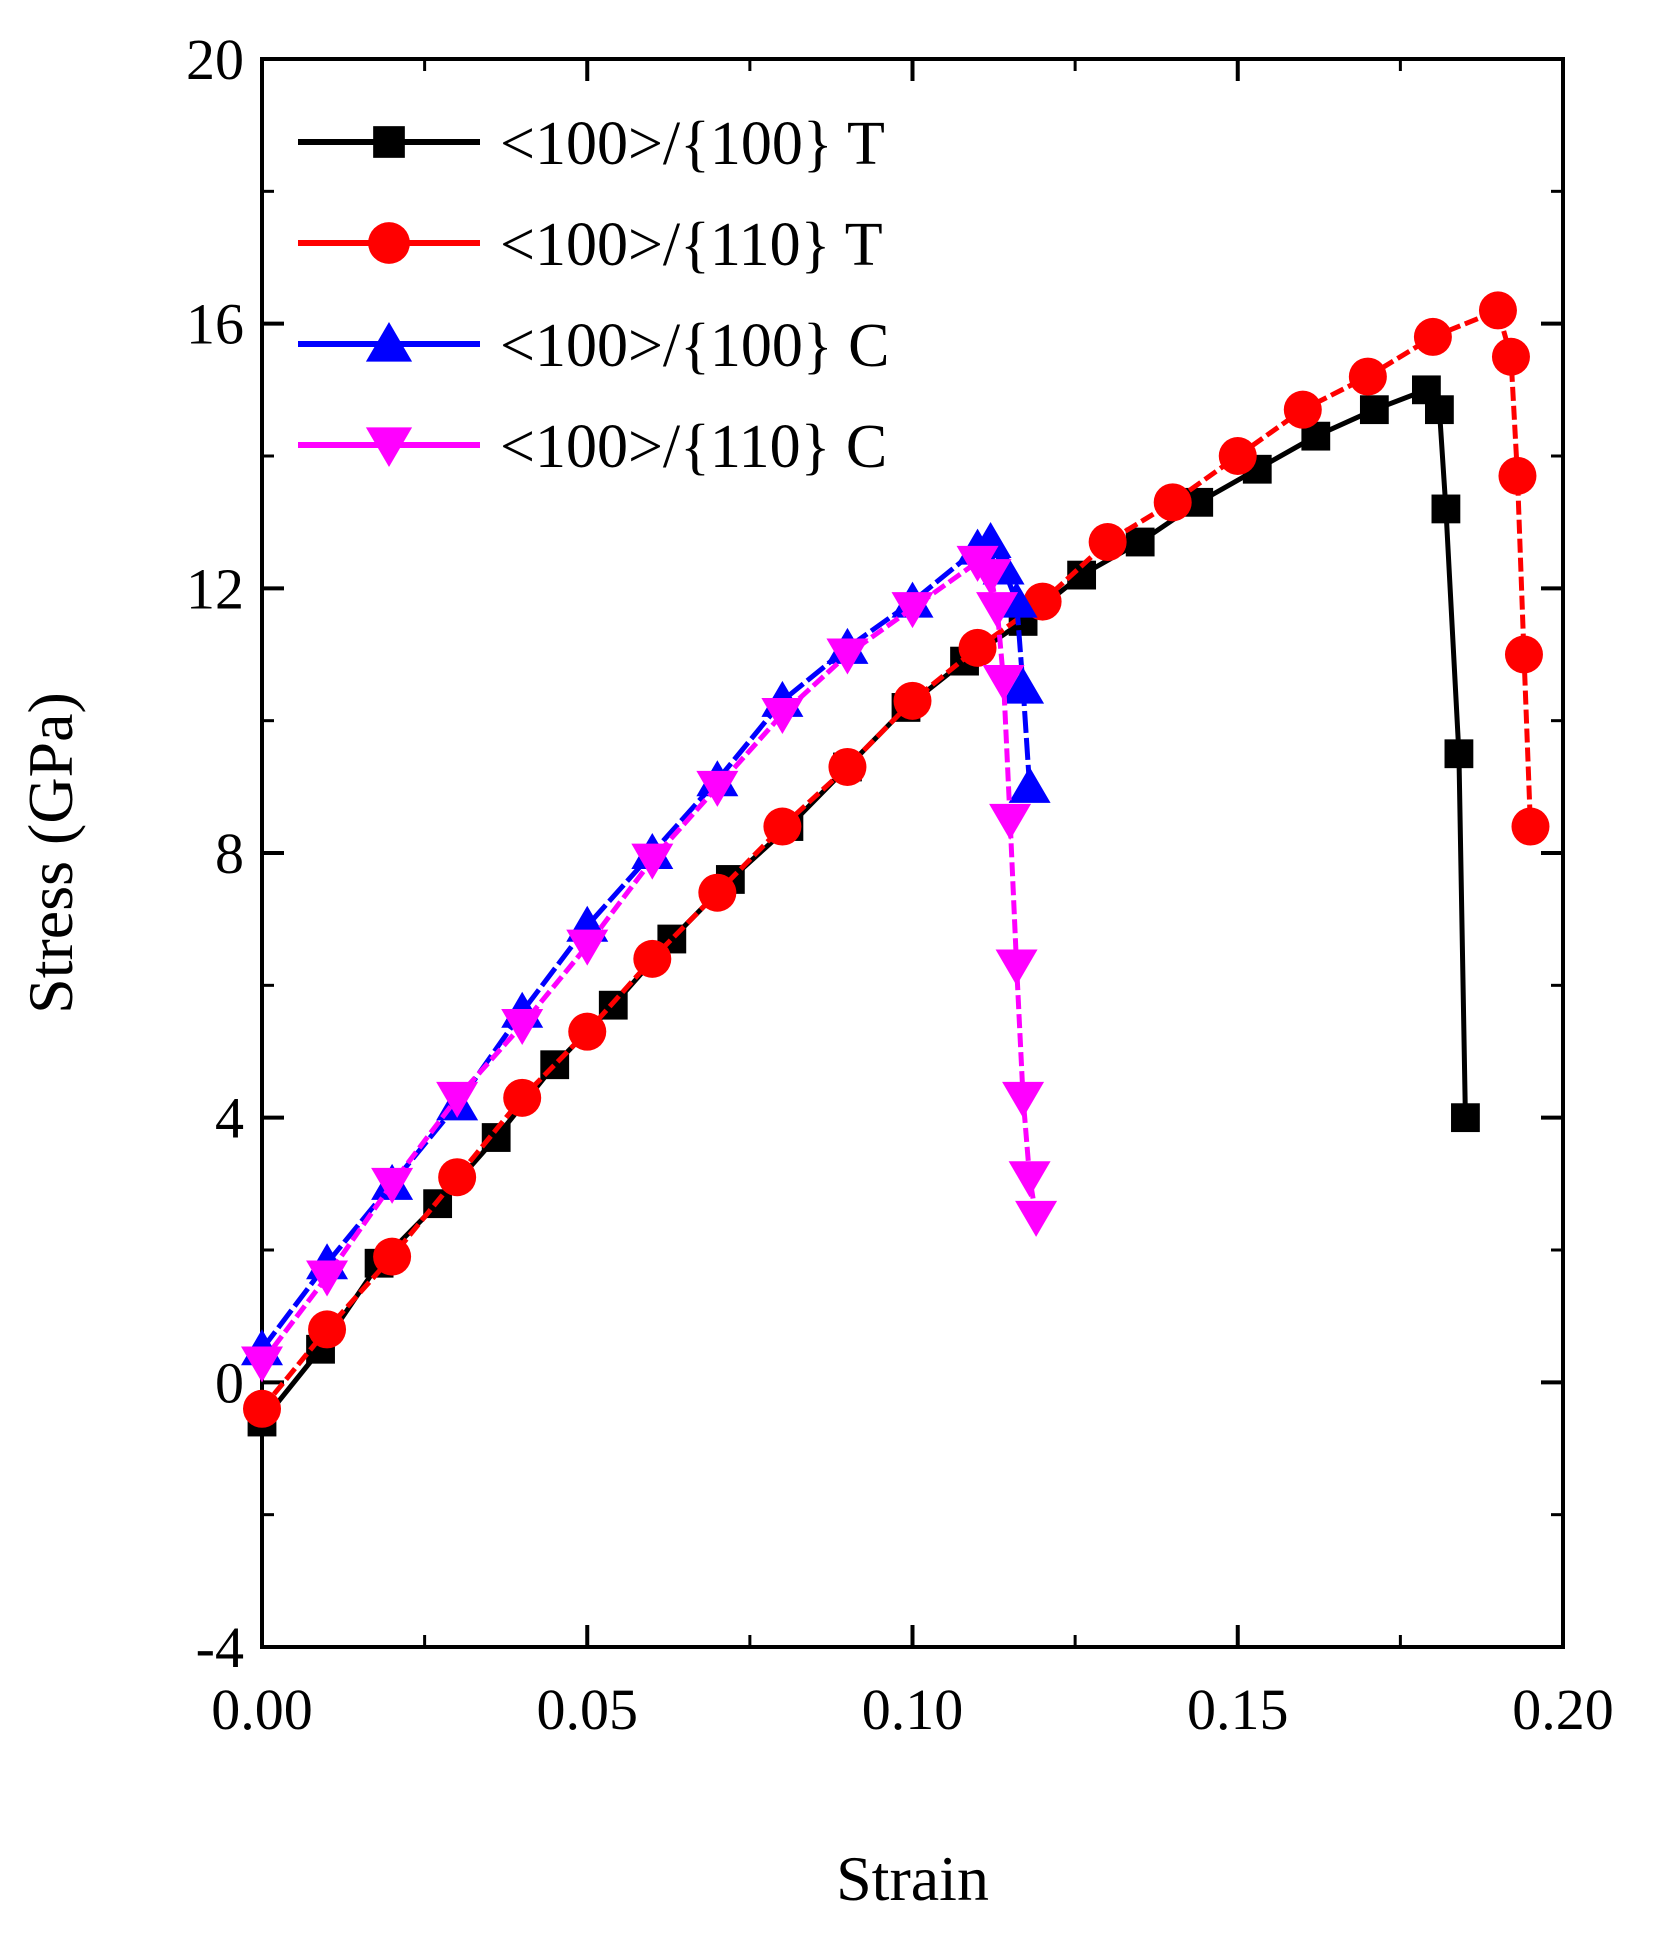 Image resolution: width=1663 pixels, height=1934 pixels. I want to click on x-tick-label: 0.15, so click(1238, 1709).